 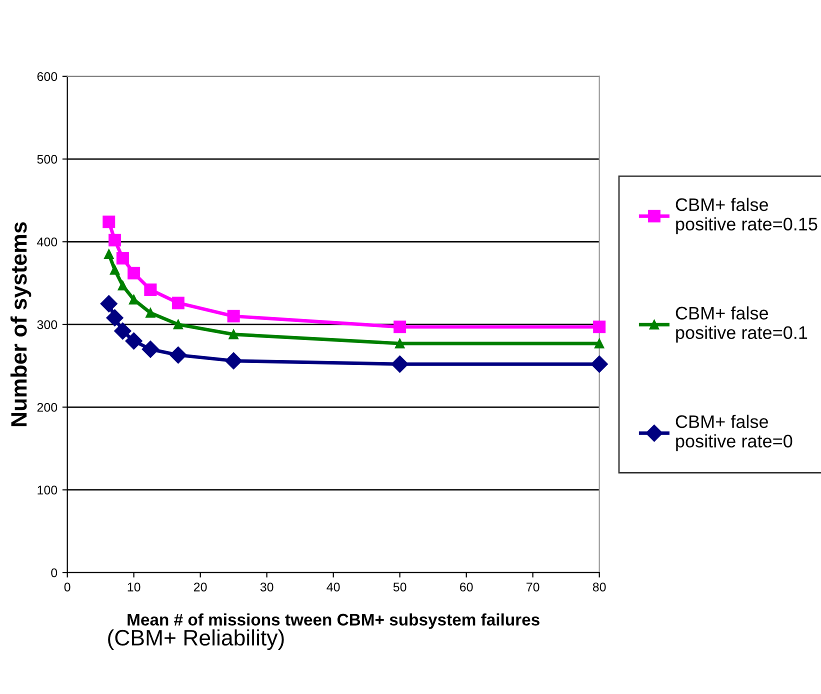 I want to click on x-tick-label: 30, so click(x=267, y=587).